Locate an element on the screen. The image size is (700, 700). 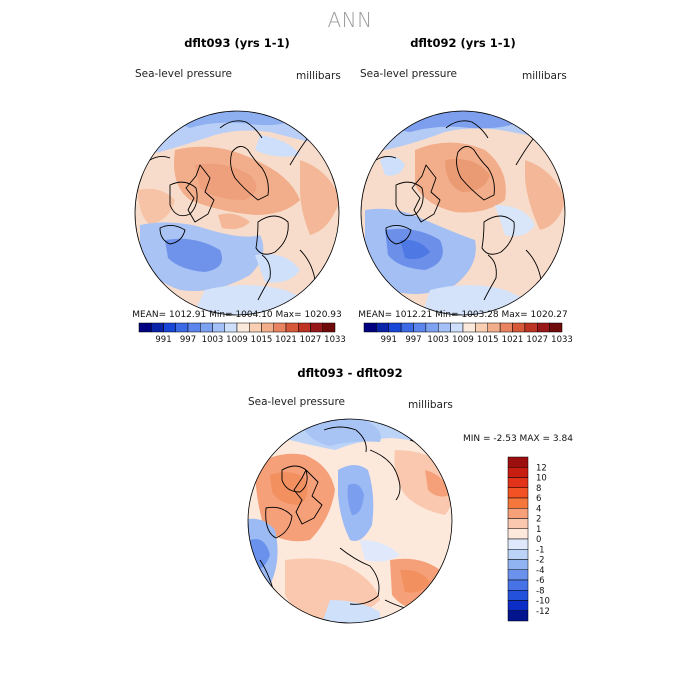
panel-b-map is located at coordinates (463, 213).